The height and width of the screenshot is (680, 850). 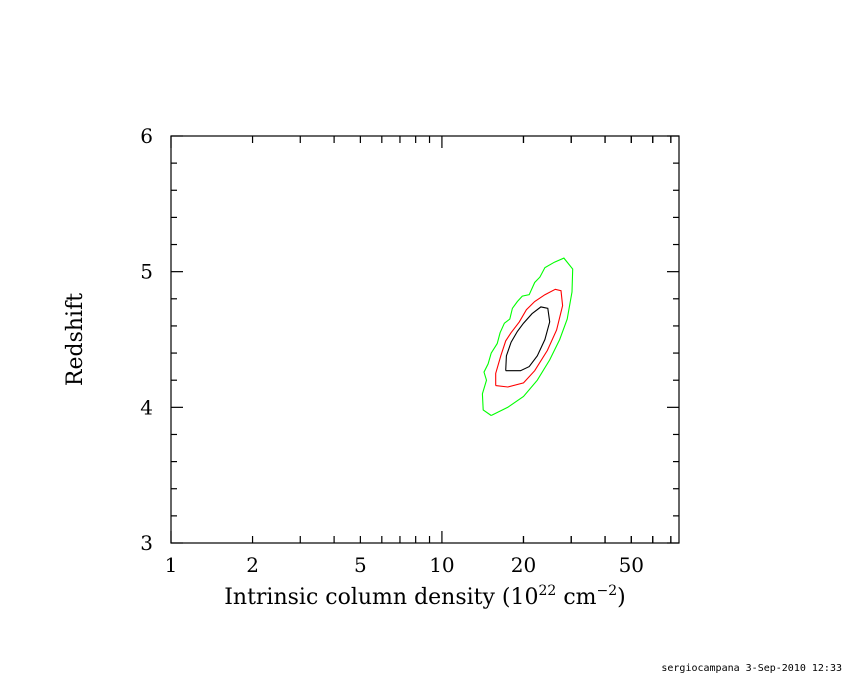 What do you see at coordinates (360, 565) in the screenshot?
I see `x-tick-label: 5` at bounding box center [360, 565].